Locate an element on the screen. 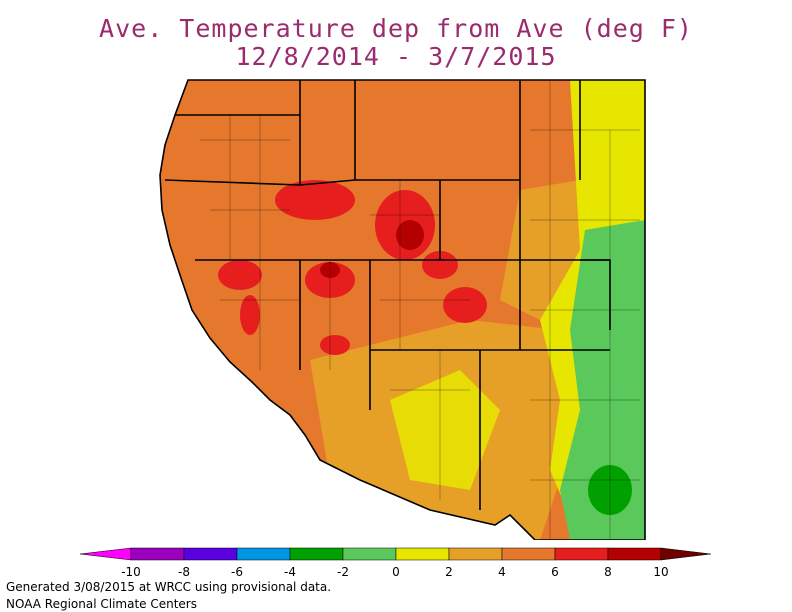 The image size is (792, 612). map-title-line2: 12/8/2014 - 3/7/2015 is located at coordinates (396, 56).